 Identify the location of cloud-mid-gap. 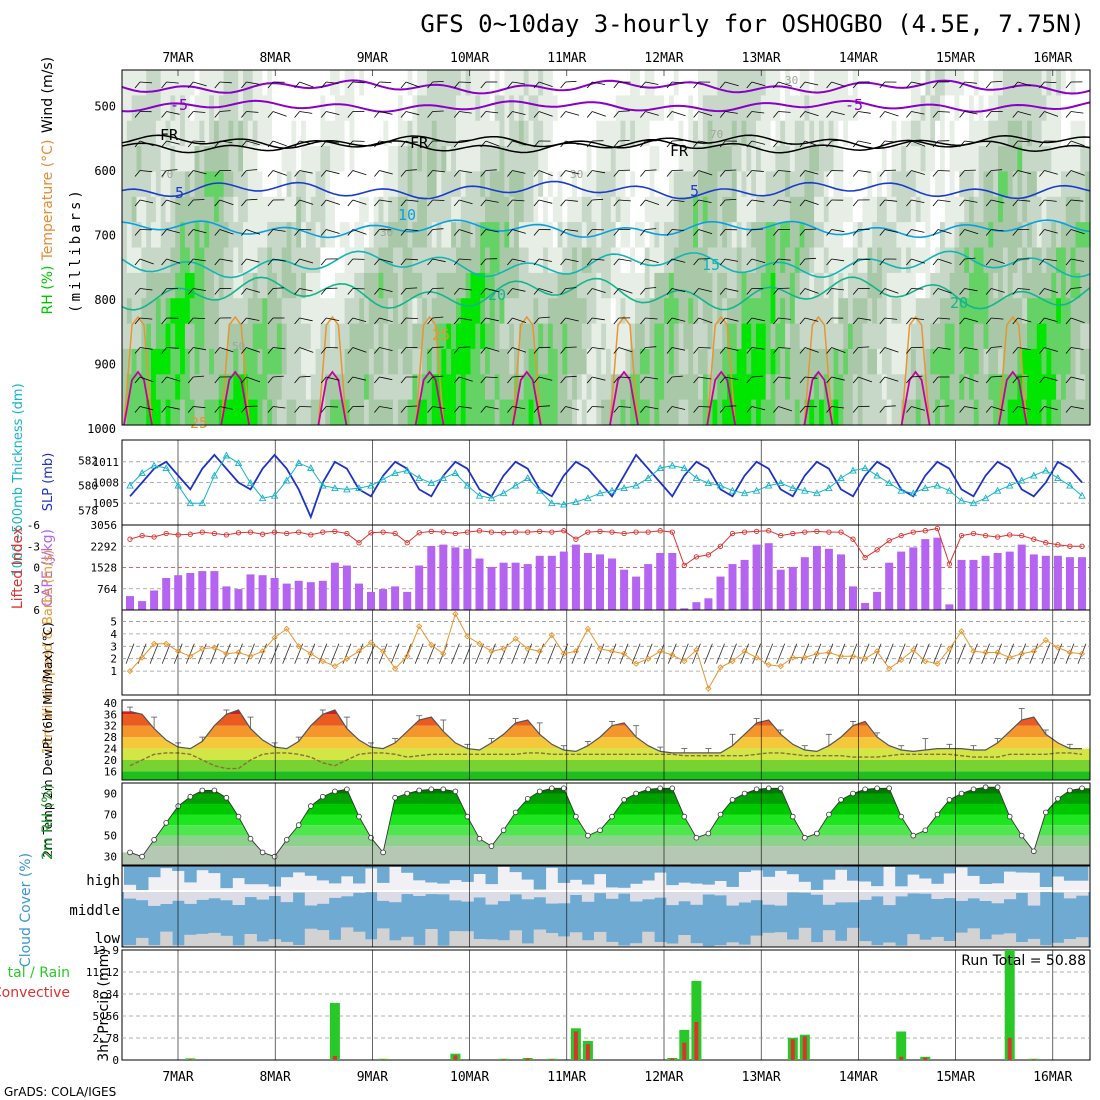
(973, 895).